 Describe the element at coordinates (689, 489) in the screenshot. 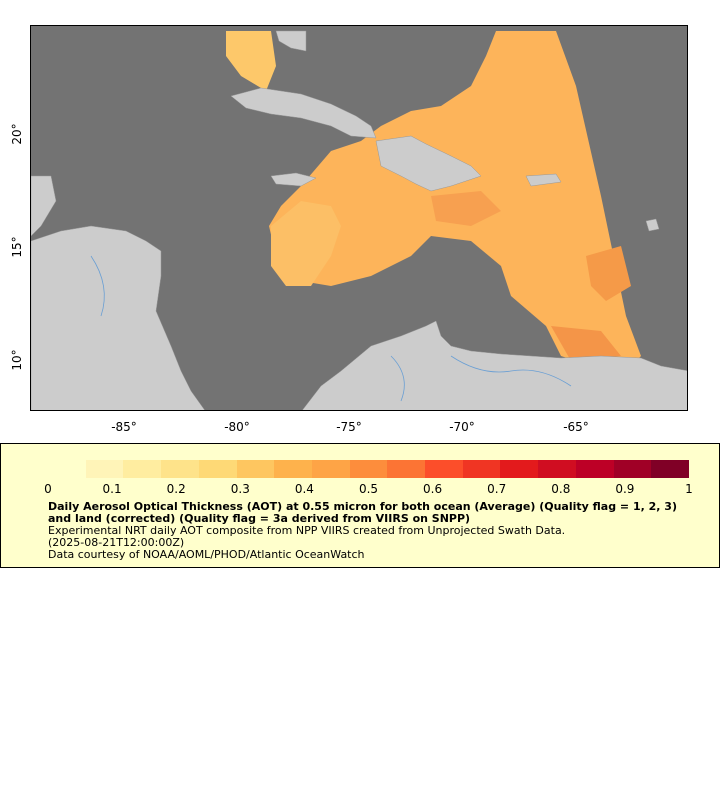

I see `colorbar-tick-label: 1` at that location.